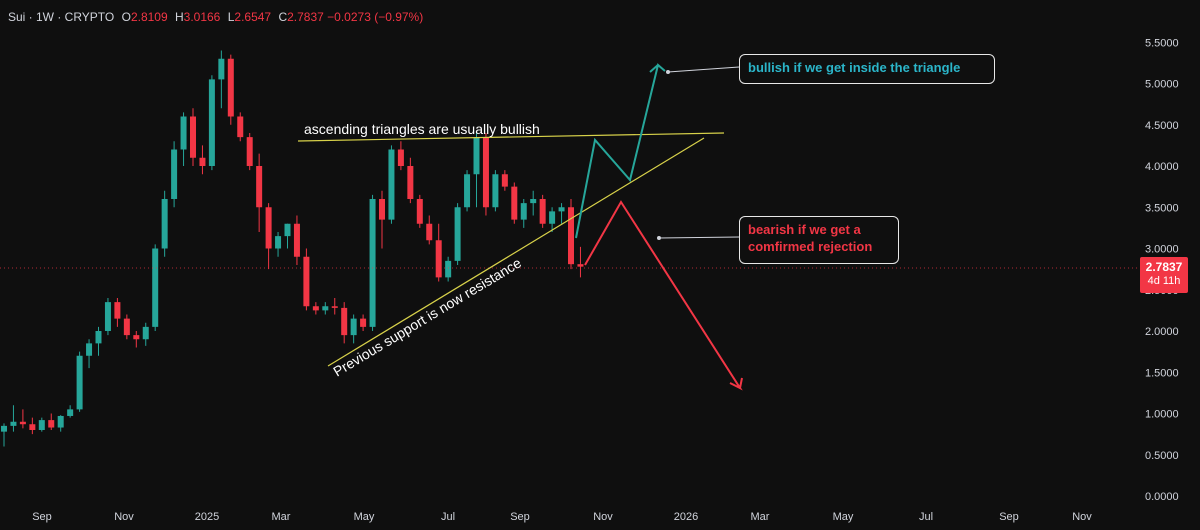 The width and height of the screenshot is (1200, 530). What do you see at coordinates (1162, 126) in the screenshot?
I see `y-tick-label: 4.5000` at bounding box center [1162, 126].